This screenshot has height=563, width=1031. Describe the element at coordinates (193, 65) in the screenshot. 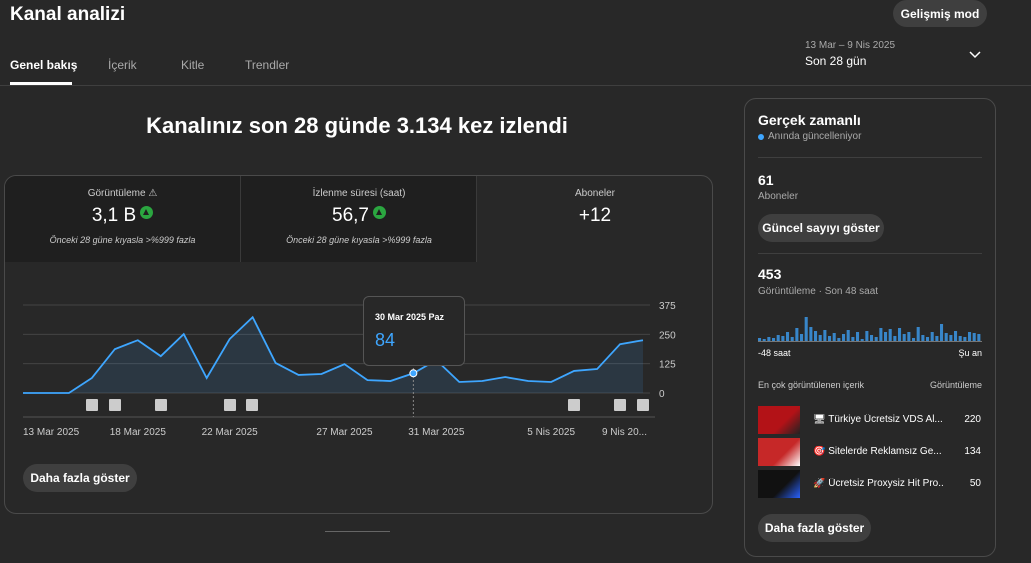

I see `tab: Kitle` at that location.